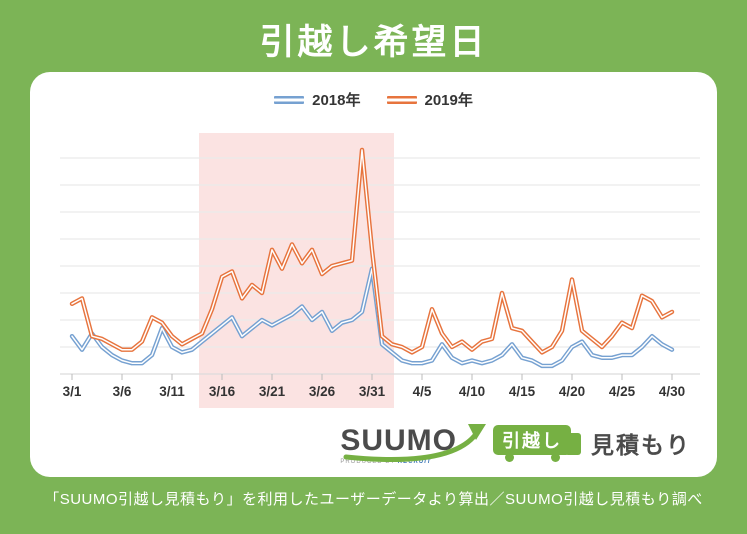 This screenshot has width=747, height=534. What do you see at coordinates (398, 440) in the screenshot?
I see `suumo-wordmark: SUUMO` at bounding box center [398, 440].